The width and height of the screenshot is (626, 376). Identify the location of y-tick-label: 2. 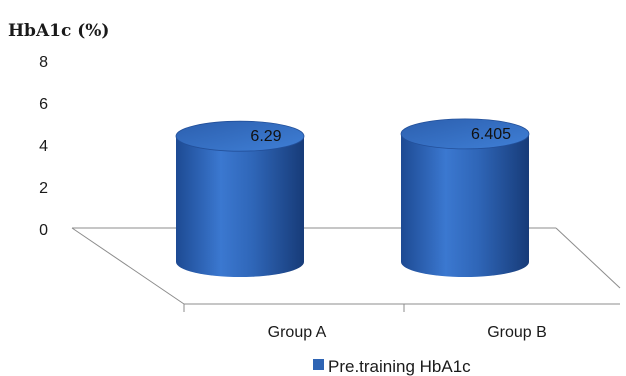
(43, 188).